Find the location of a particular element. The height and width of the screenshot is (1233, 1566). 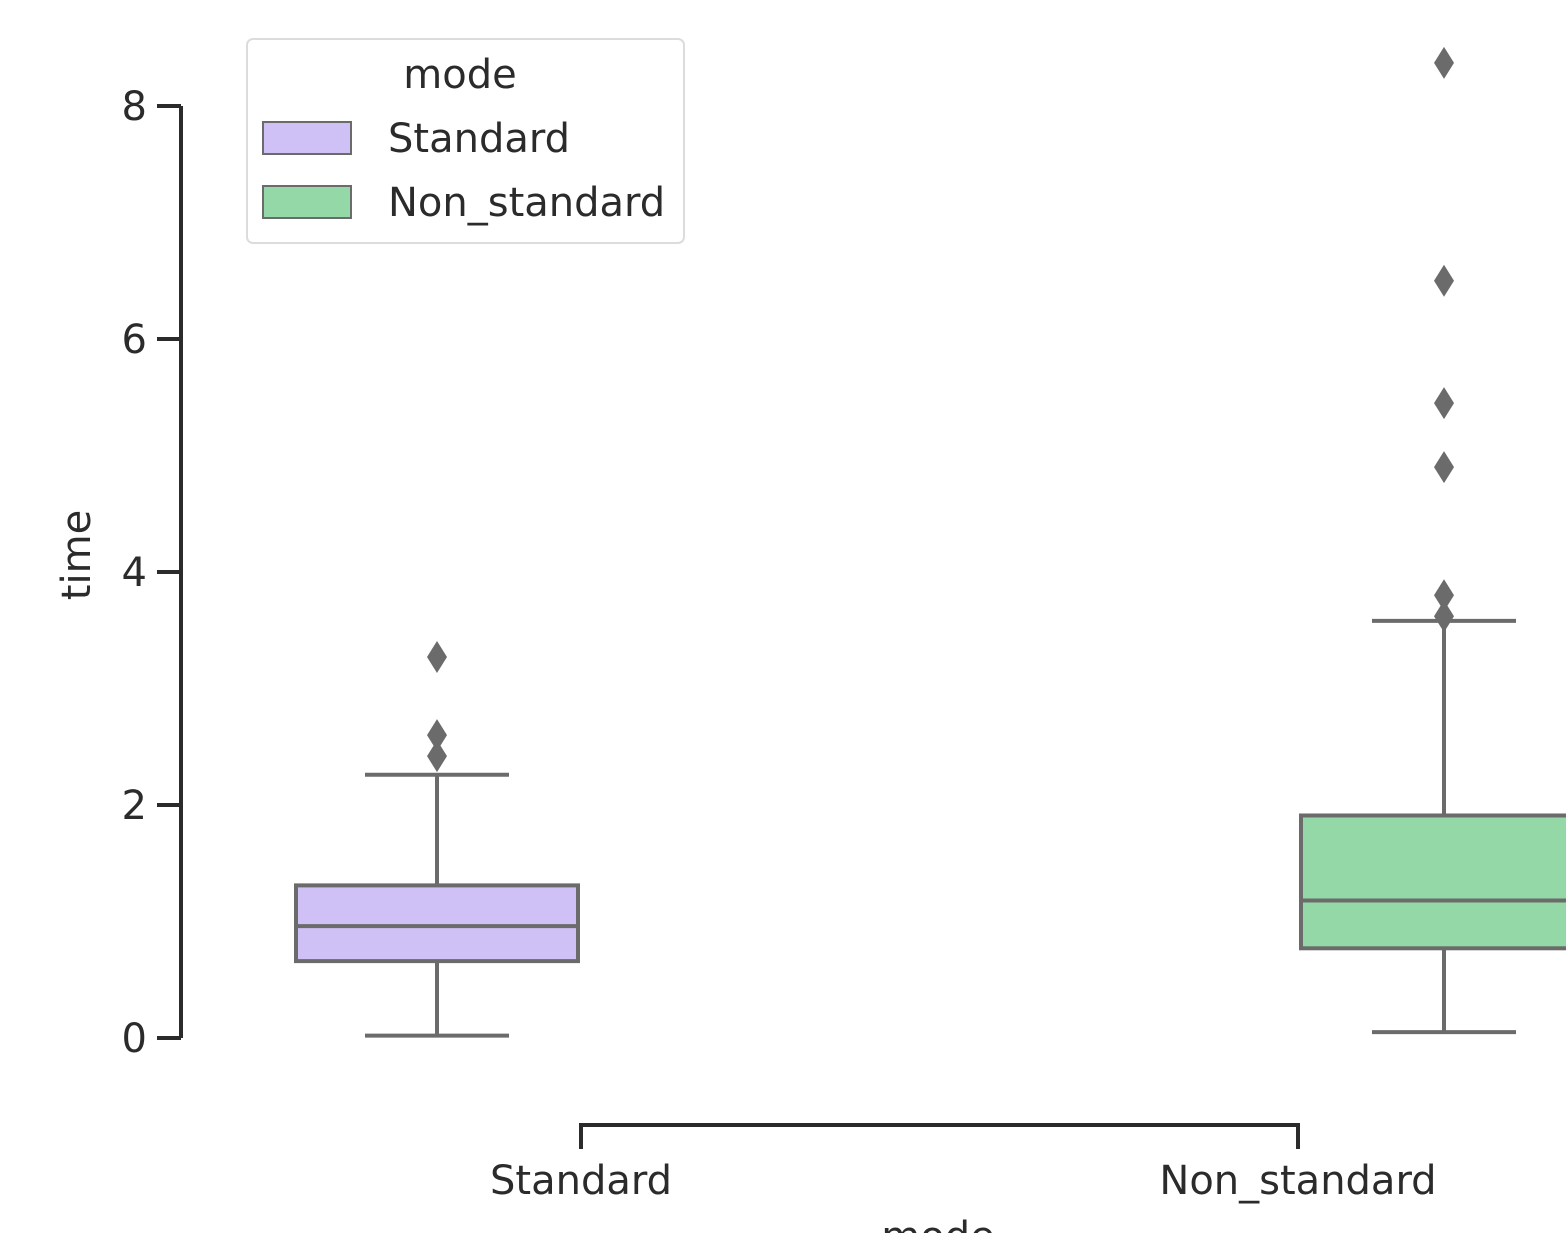

legend-title: mode is located at coordinates (459, 75).